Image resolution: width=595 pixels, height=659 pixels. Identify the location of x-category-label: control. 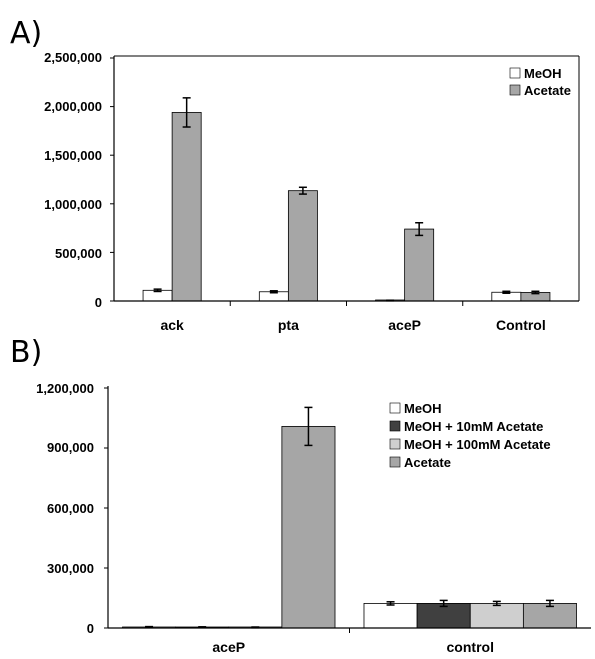
(470, 647).